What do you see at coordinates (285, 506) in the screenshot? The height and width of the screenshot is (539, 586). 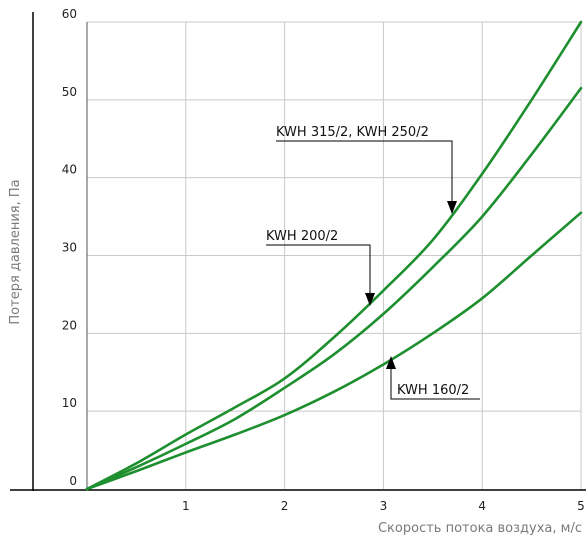 I see `x-tick-label-2: 2` at bounding box center [285, 506].